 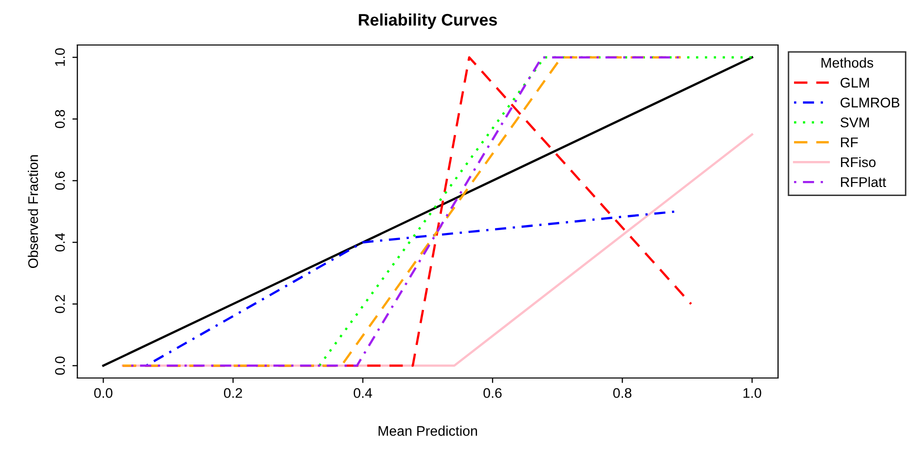 I want to click on y-tick-label: 0.0, so click(x=60, y=365).